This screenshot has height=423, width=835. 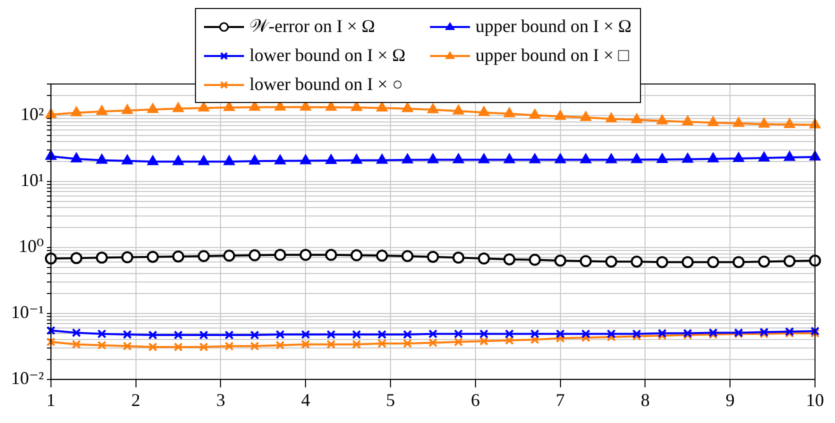 I want to click on x-tick-label: 6, so click(x=475, y=400).